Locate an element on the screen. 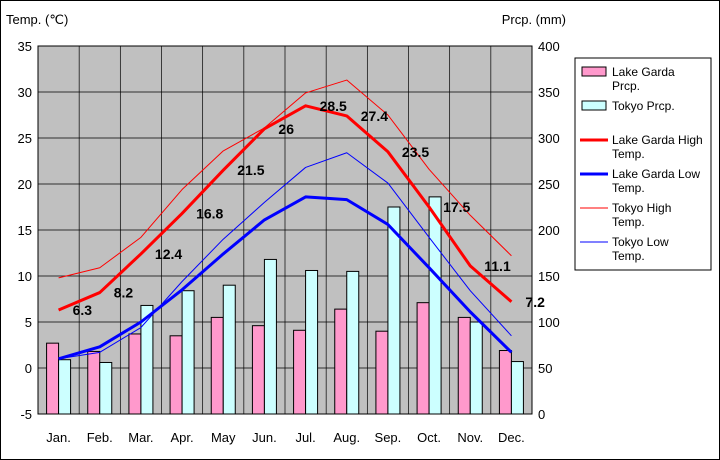 The width and height of the screenshot is (720, 460). left-tick-label: 15 is located at coordinates (25, 230).